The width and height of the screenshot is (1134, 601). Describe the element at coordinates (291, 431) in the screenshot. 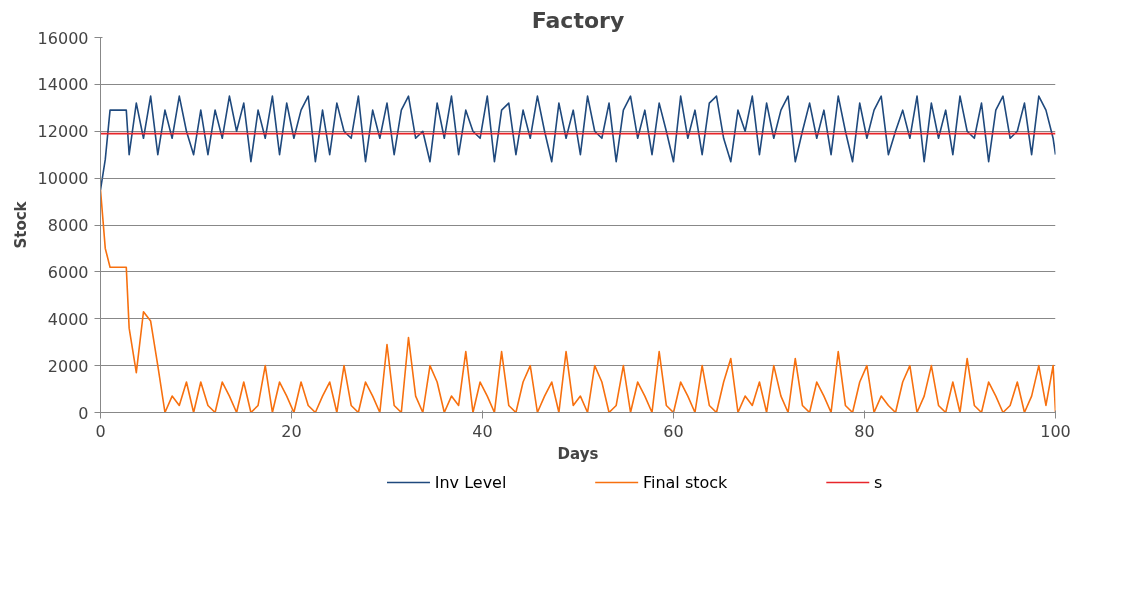

I see `x-tick-label: 20` at that location.